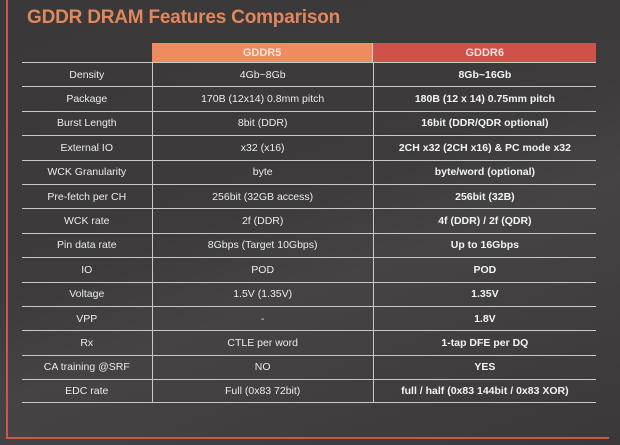  I want to click on table-row: Rx CTLE per word 1-tap DFE per DQ, so click(309, 342).